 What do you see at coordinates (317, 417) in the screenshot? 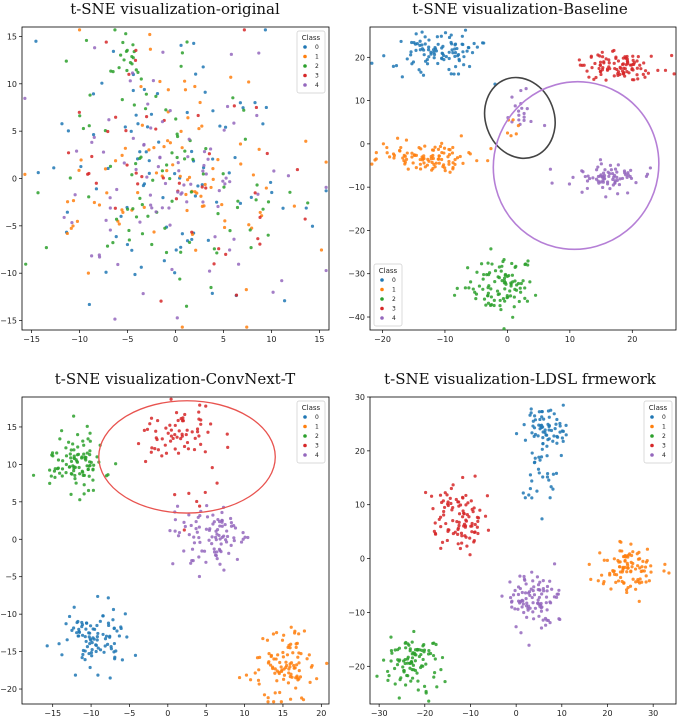
I see `legend-label-0: 0` at bounding box center [317, 417].